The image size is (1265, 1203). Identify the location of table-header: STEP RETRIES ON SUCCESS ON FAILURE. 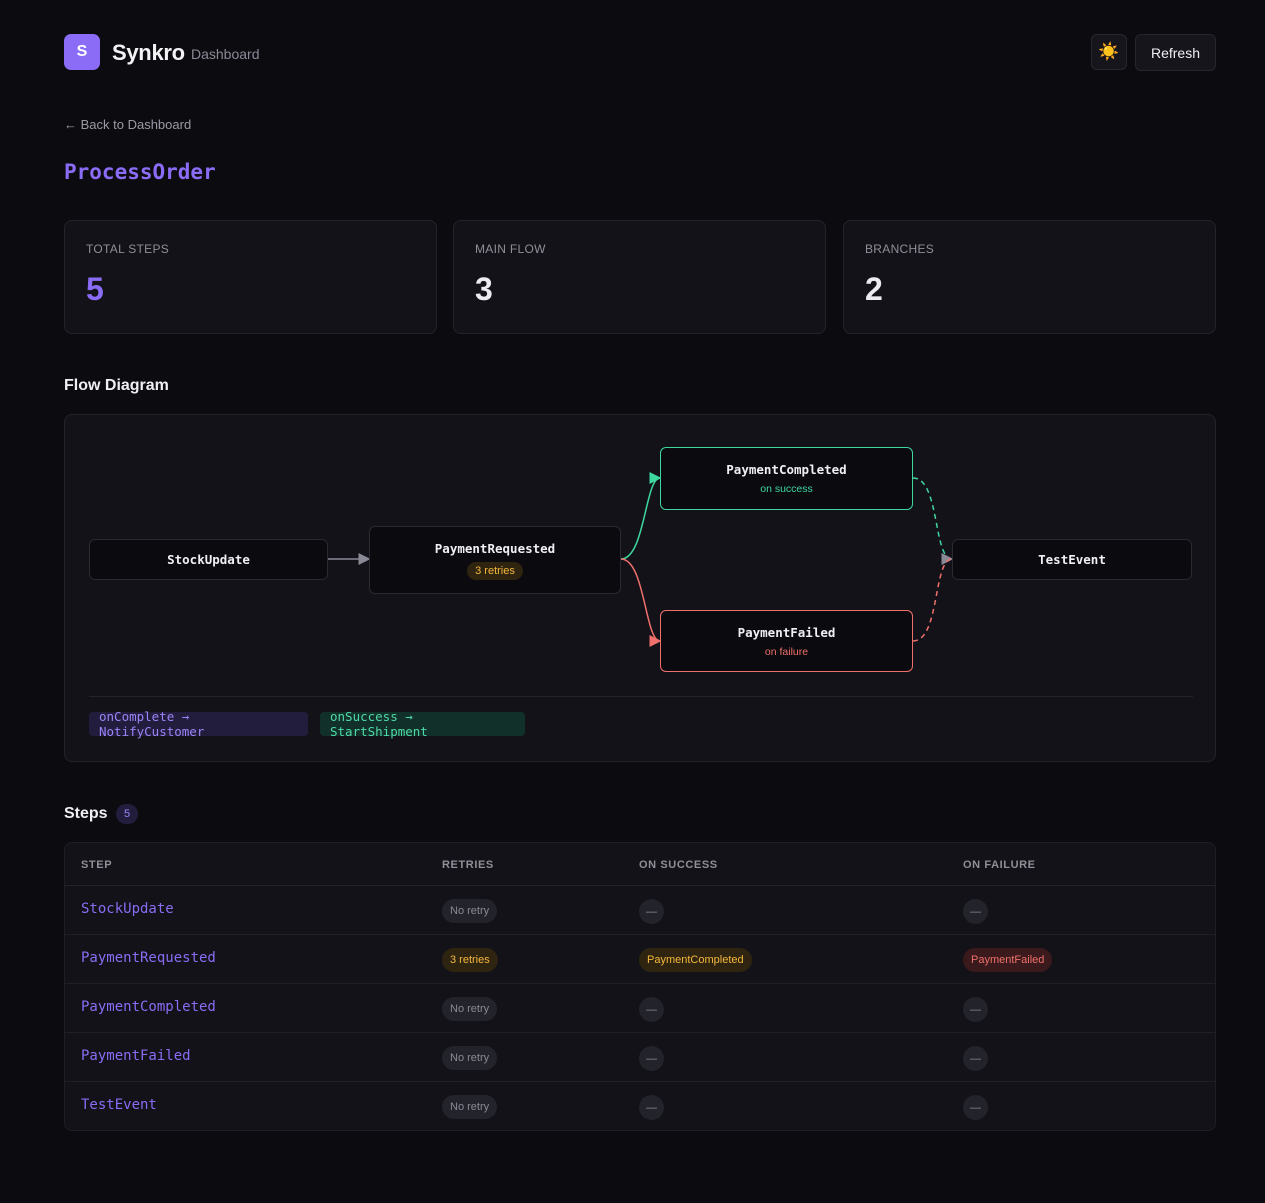
(640, 864).